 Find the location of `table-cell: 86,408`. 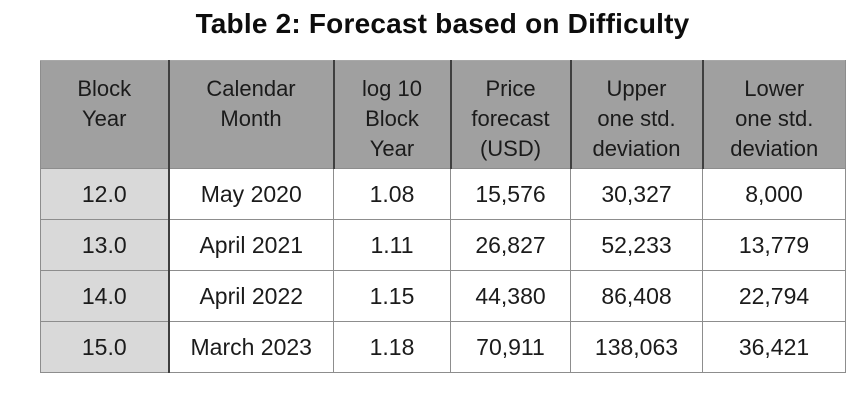

table-cell: 86,408 is located at coordinates (636, 296).